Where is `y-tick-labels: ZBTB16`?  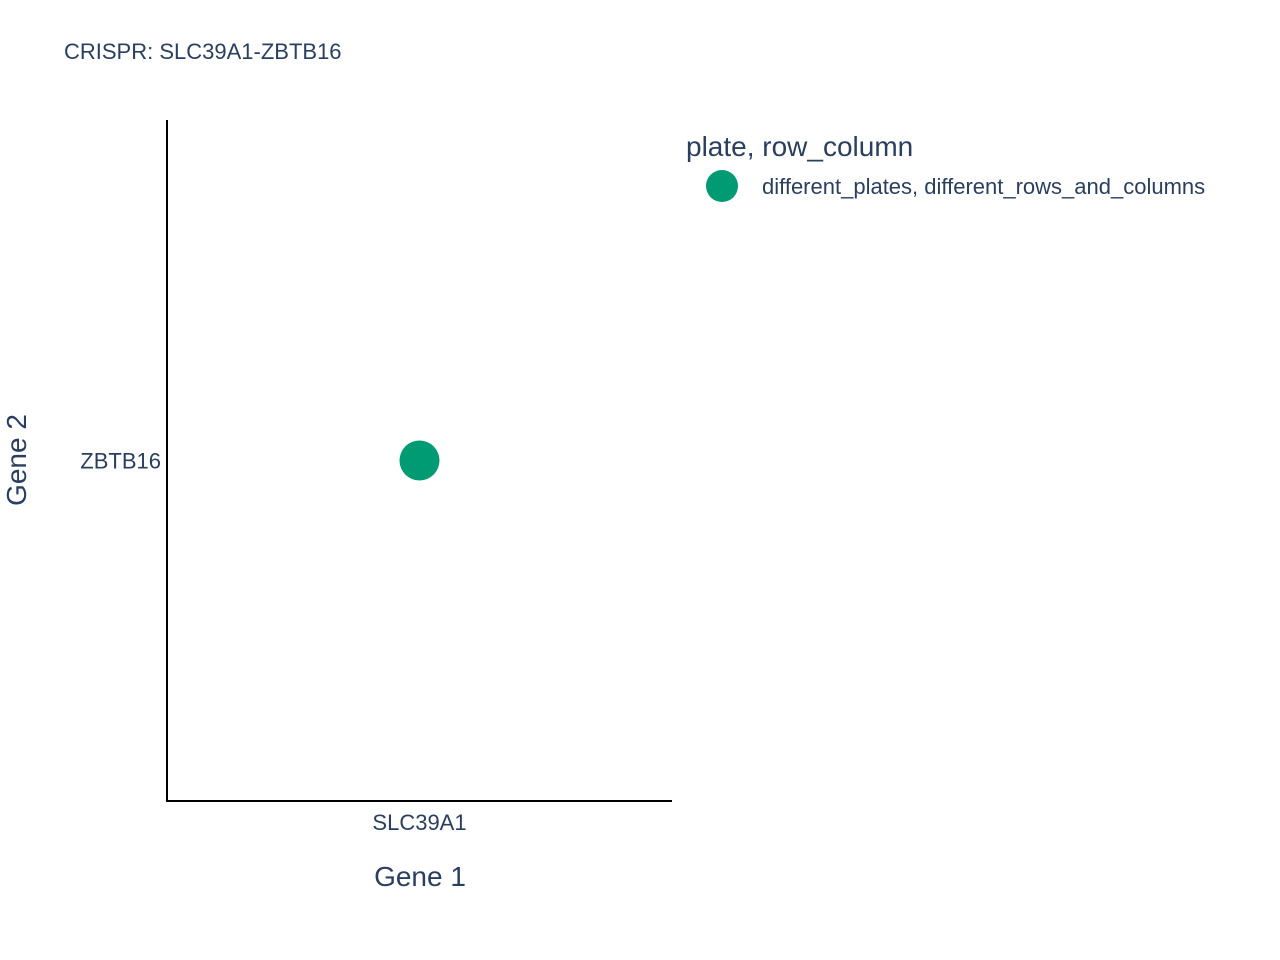
y-tick-labels: ZBTB16 is located at coordinates (120, 461).